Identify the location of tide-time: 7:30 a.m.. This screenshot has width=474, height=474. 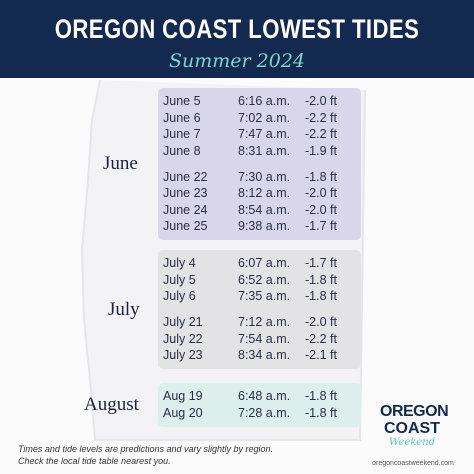
(264, 176).